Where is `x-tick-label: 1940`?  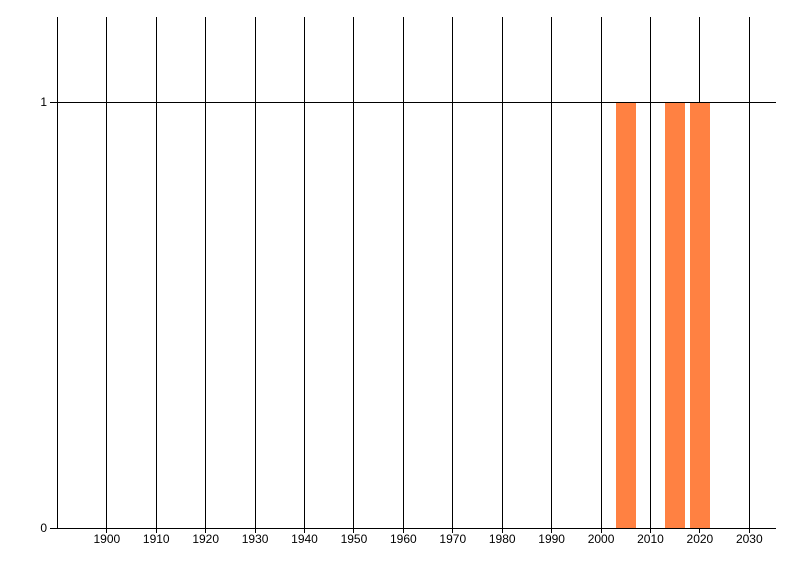 x-tick-label: 1940 is located at coordinates (304, 539).